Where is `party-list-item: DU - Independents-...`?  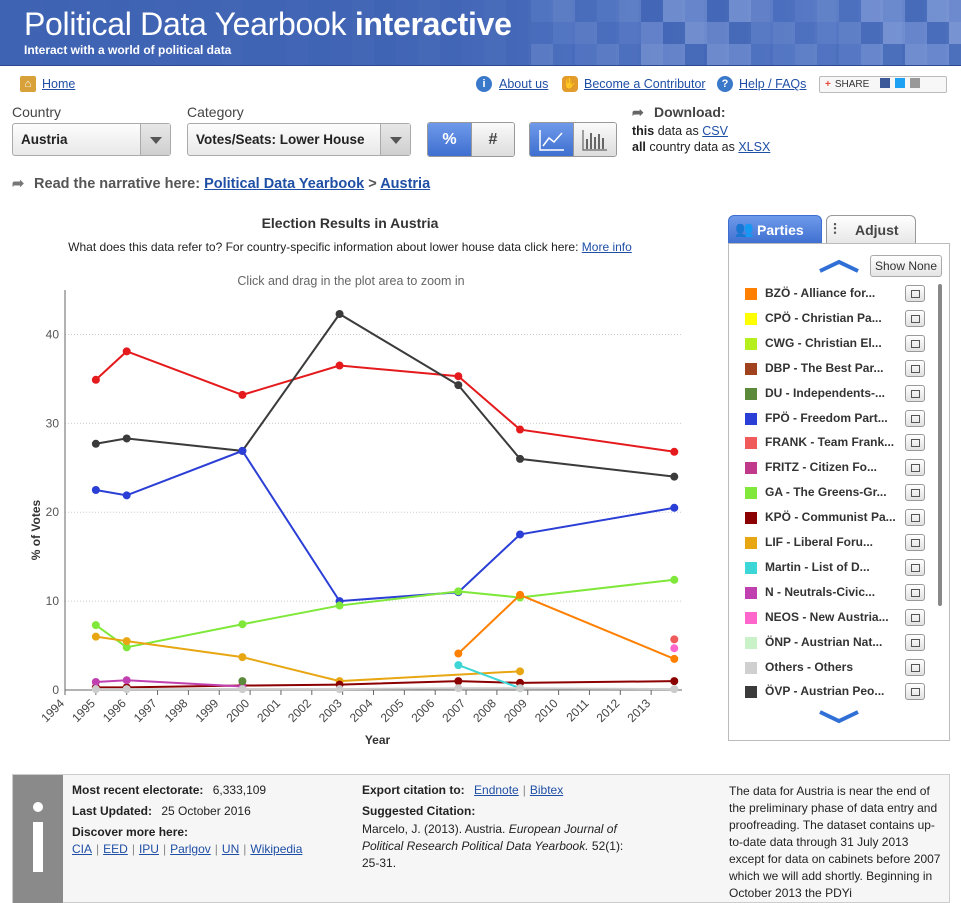
party-list-item: DU - Independents-... is located at coordinates (836, 394).